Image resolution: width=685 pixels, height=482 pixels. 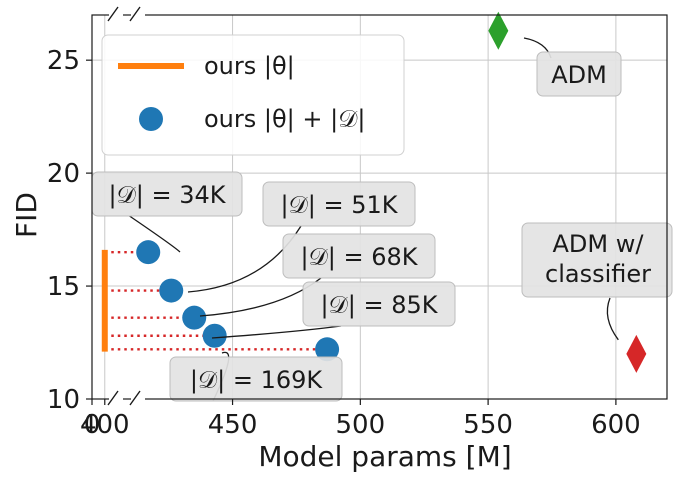 I want to click on annotation-text: |𝒟| = 68K, so click(x=360, y=257).